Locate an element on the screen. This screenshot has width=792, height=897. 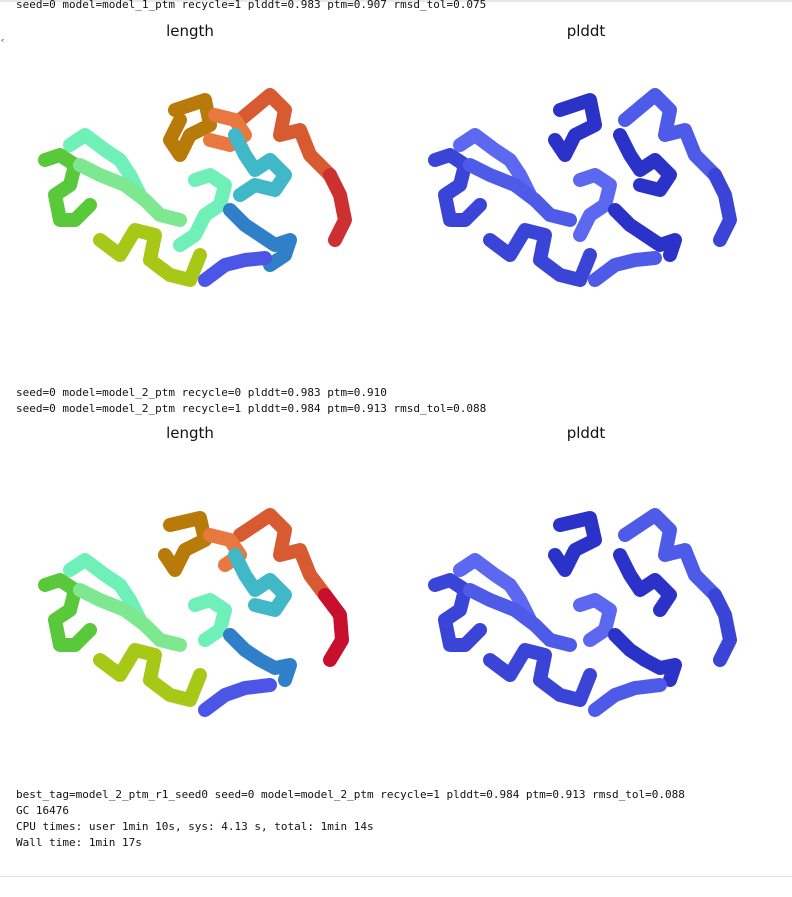
figure1-right-title: plddt is located at coordinates (586, 31).